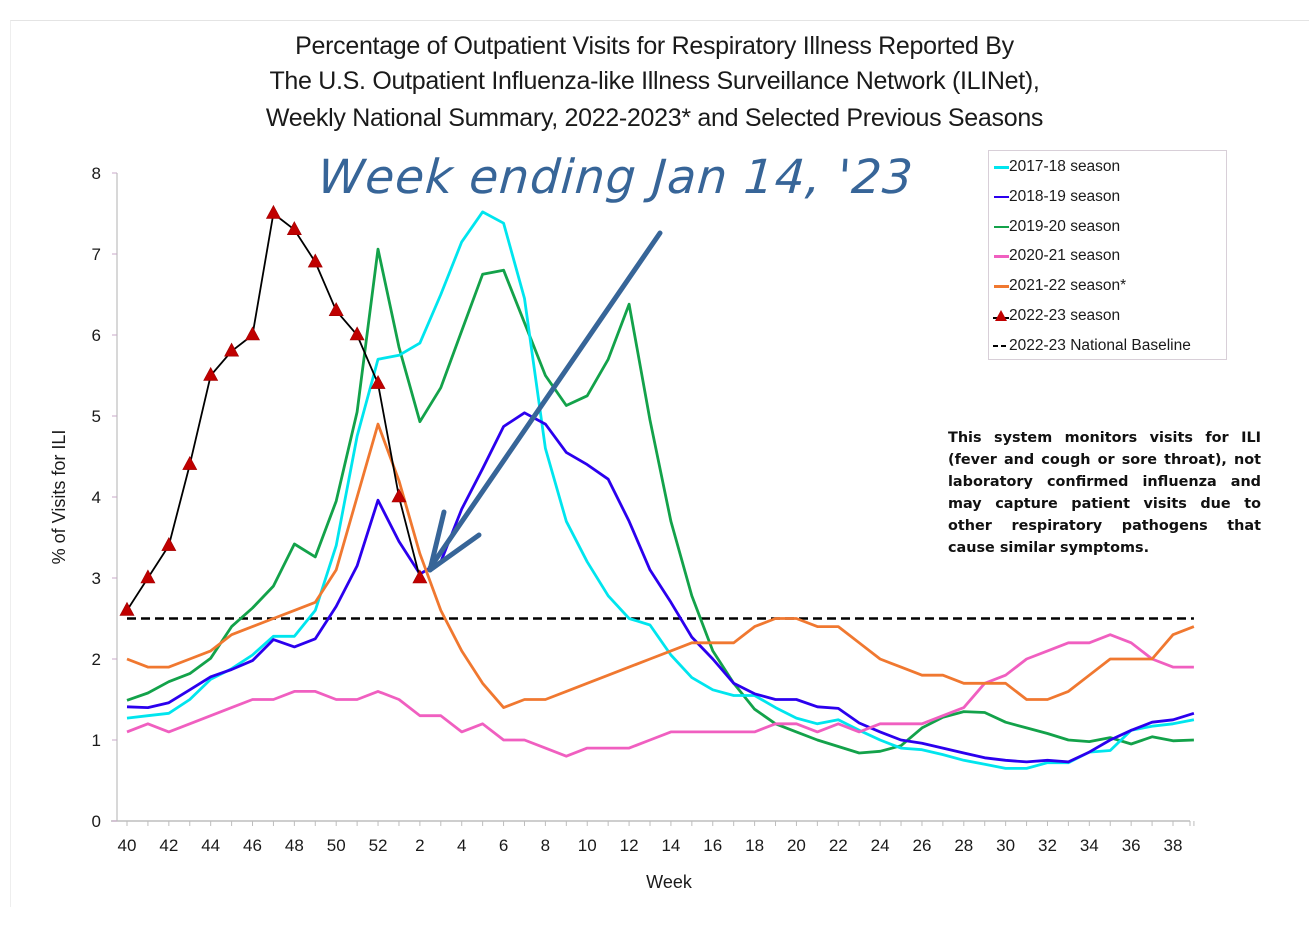  What do you see at coordinates (1068, 286) in the screenshot?
I see `legend-label: 2021-22 season*` at bounding box center [1068, 286].